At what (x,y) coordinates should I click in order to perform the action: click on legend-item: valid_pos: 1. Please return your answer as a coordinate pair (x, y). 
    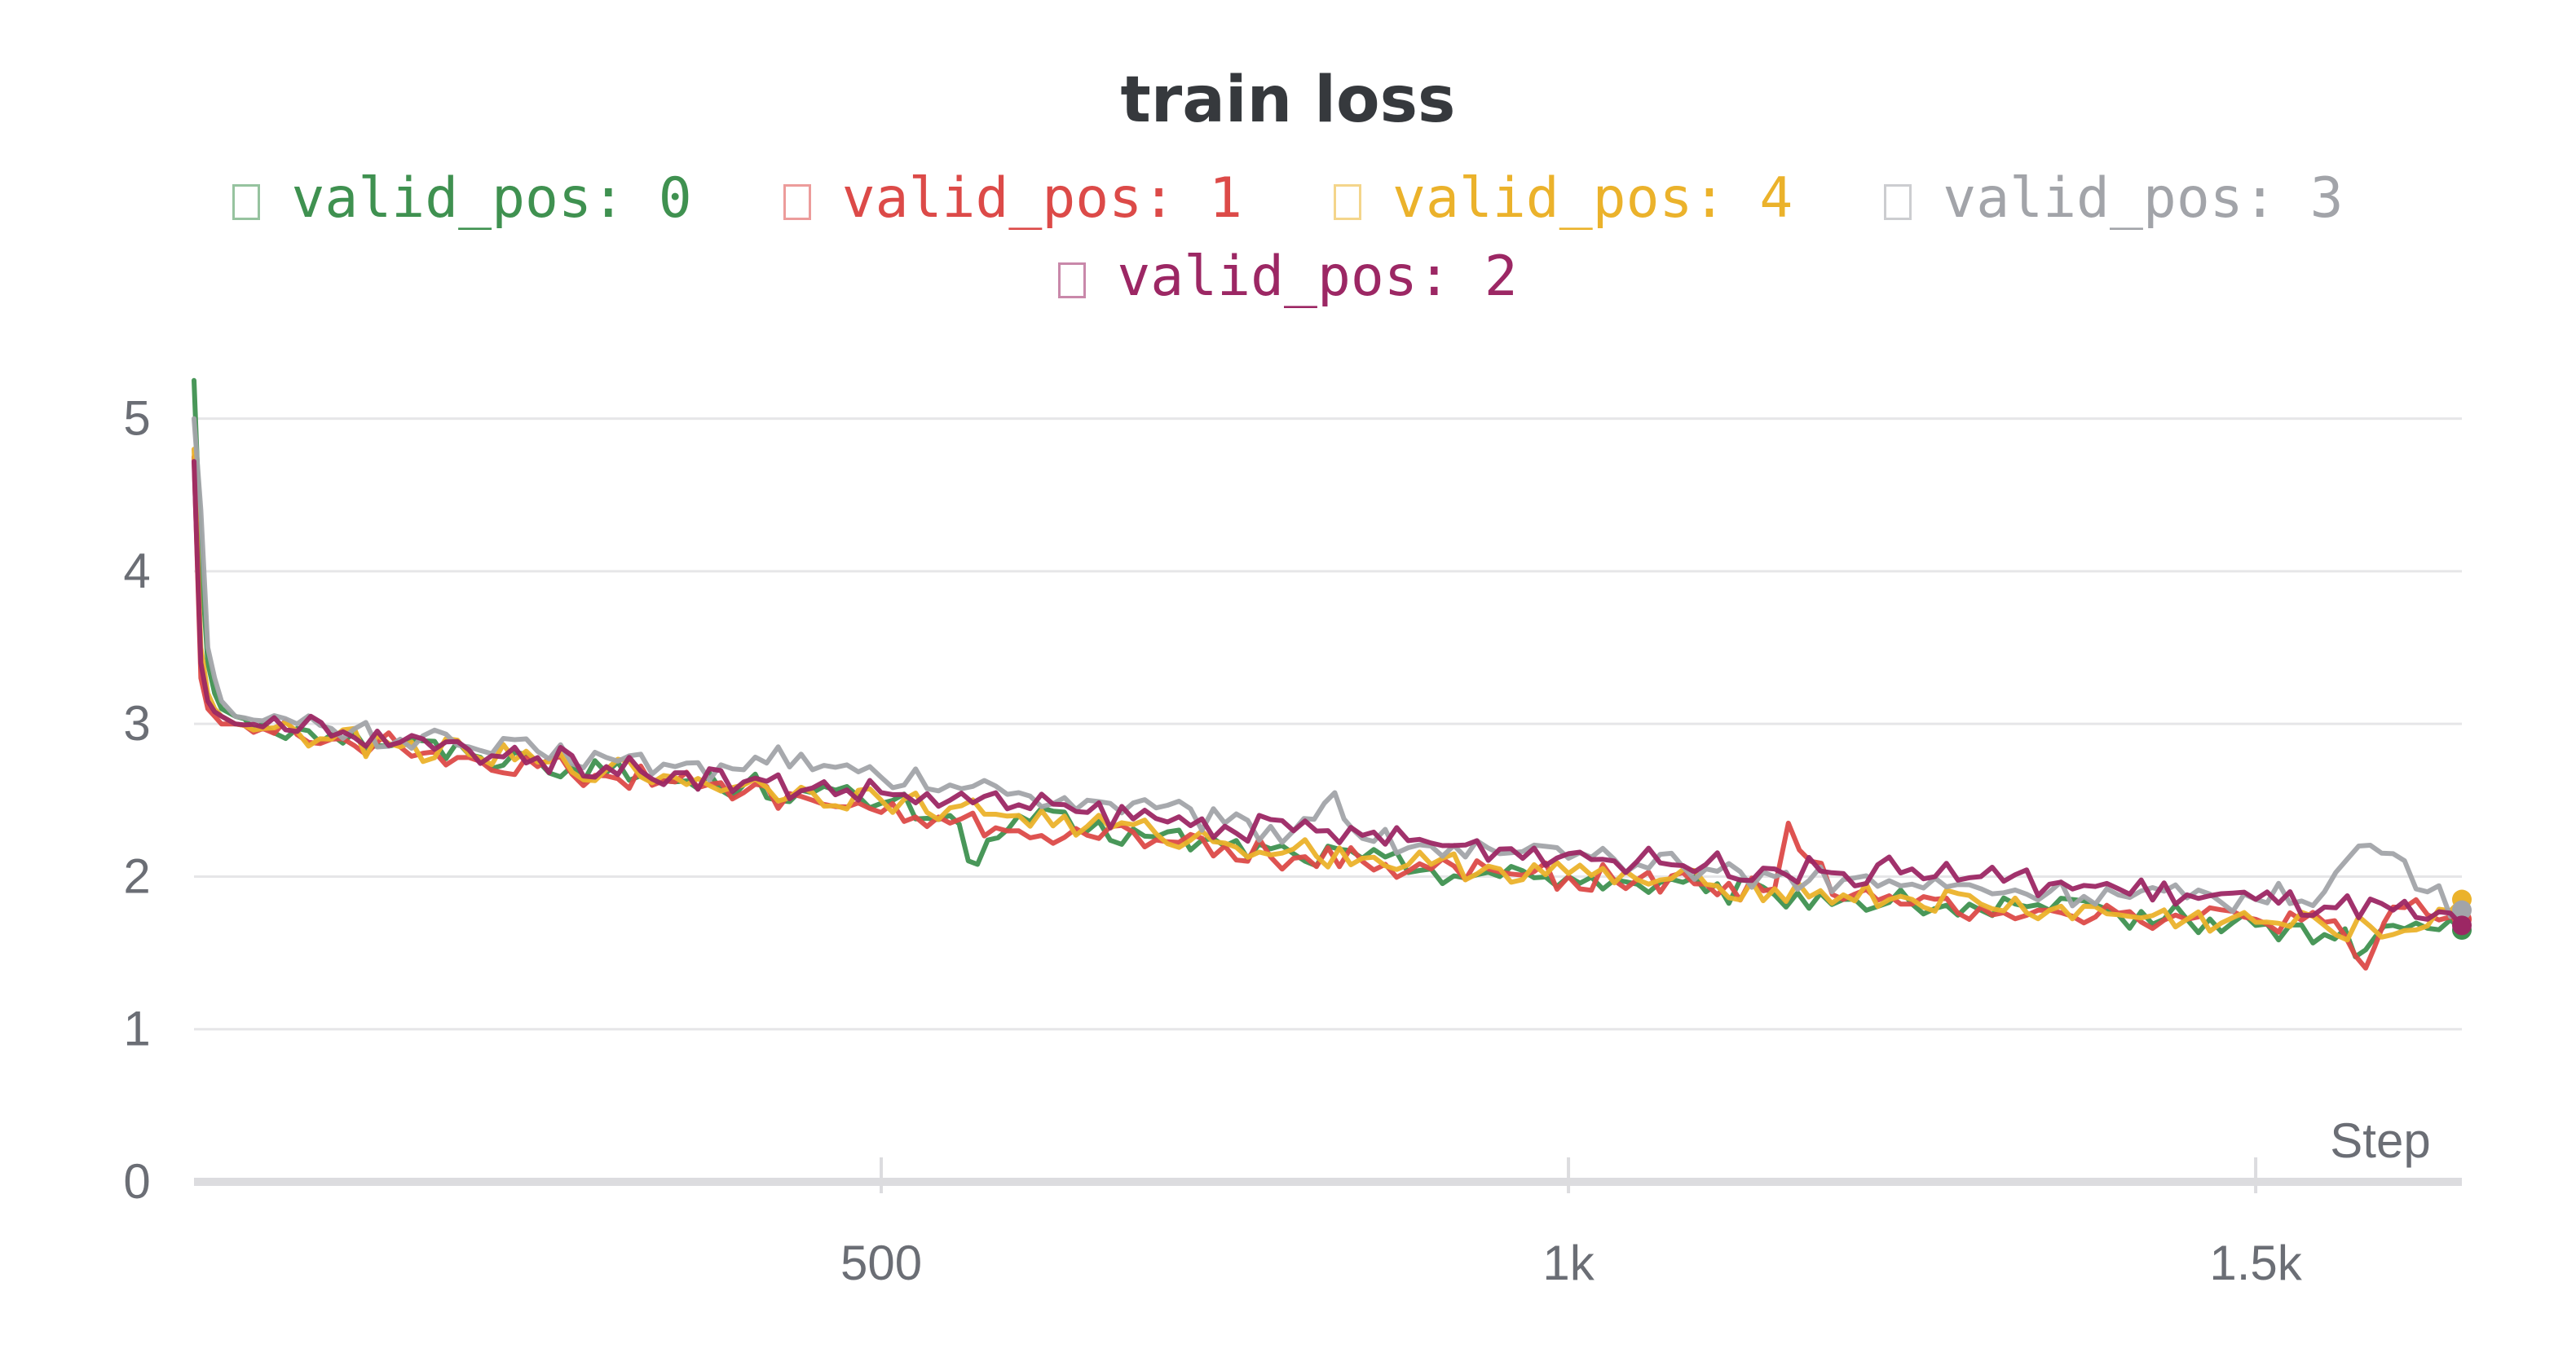
    Looking at the image, I should click on (1012, 199).